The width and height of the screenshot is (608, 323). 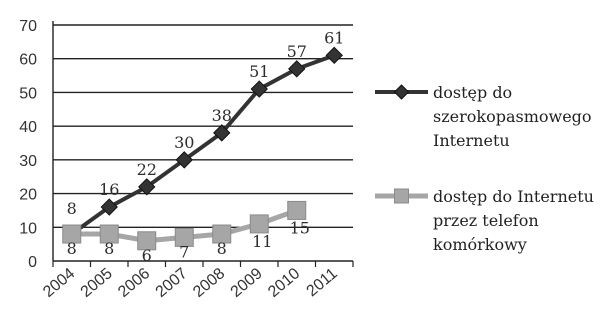 What do you see at coordinates (59, 283) in the screenshot?
I see `x-tick-label: 2004` at bounding box center [59, 283].